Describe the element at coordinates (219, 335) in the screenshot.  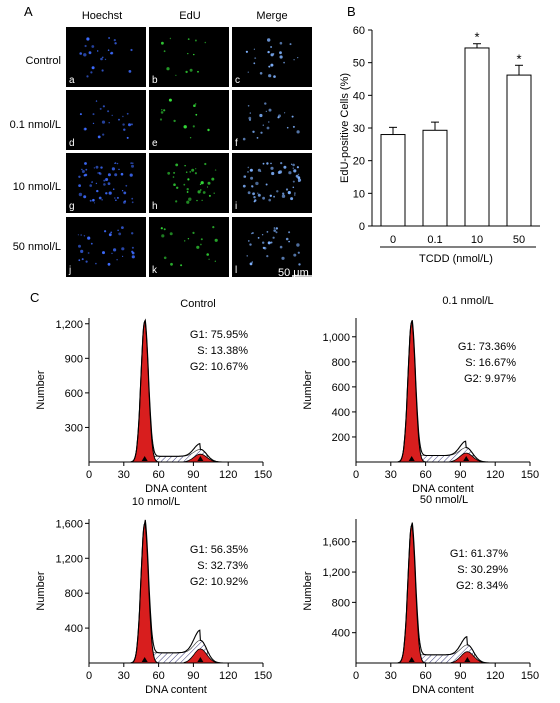
I see `phase-stat: G1: 75.95%` at that location.